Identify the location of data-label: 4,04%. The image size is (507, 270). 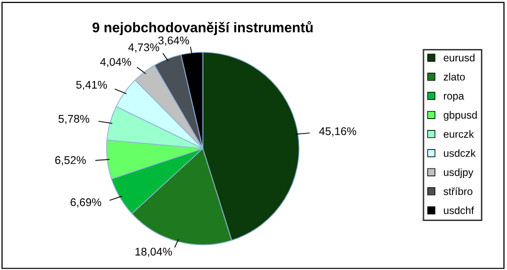
(116, 63).